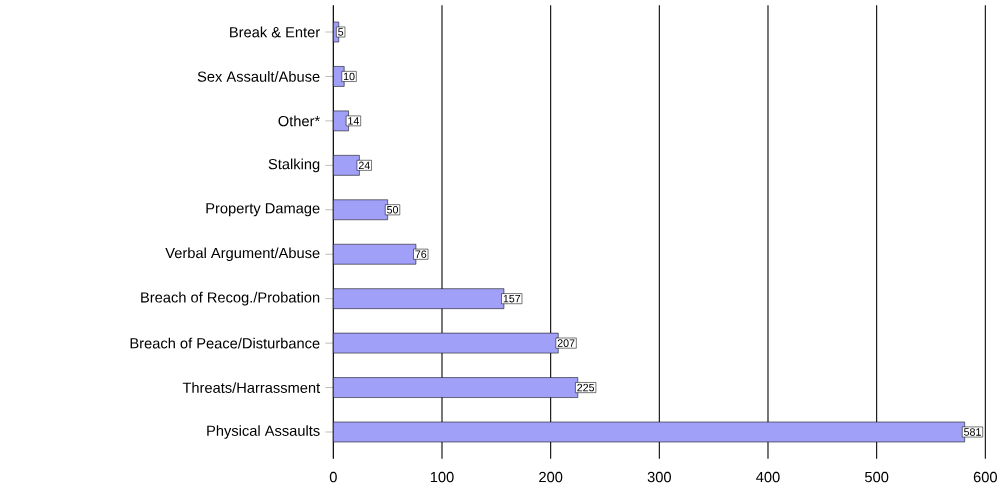 The height and width of the screenshot is (499, 1008). Describe the element at coordinates (512, 299) in the screenshot. I see `data-label: 157` at that location.